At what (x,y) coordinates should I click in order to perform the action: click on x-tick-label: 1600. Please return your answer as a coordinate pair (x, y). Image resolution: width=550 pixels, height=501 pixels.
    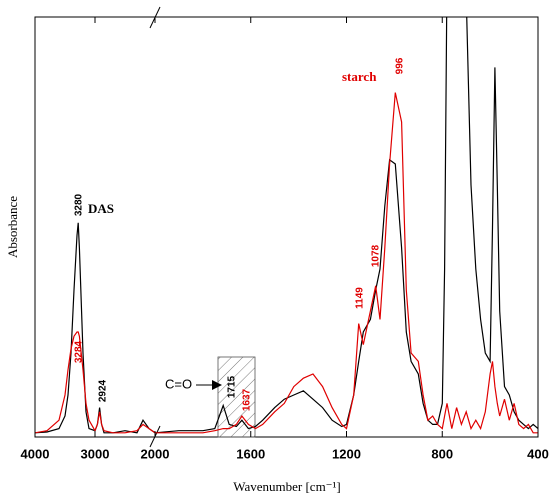
    Looking at the image, I should click on (250, 453).